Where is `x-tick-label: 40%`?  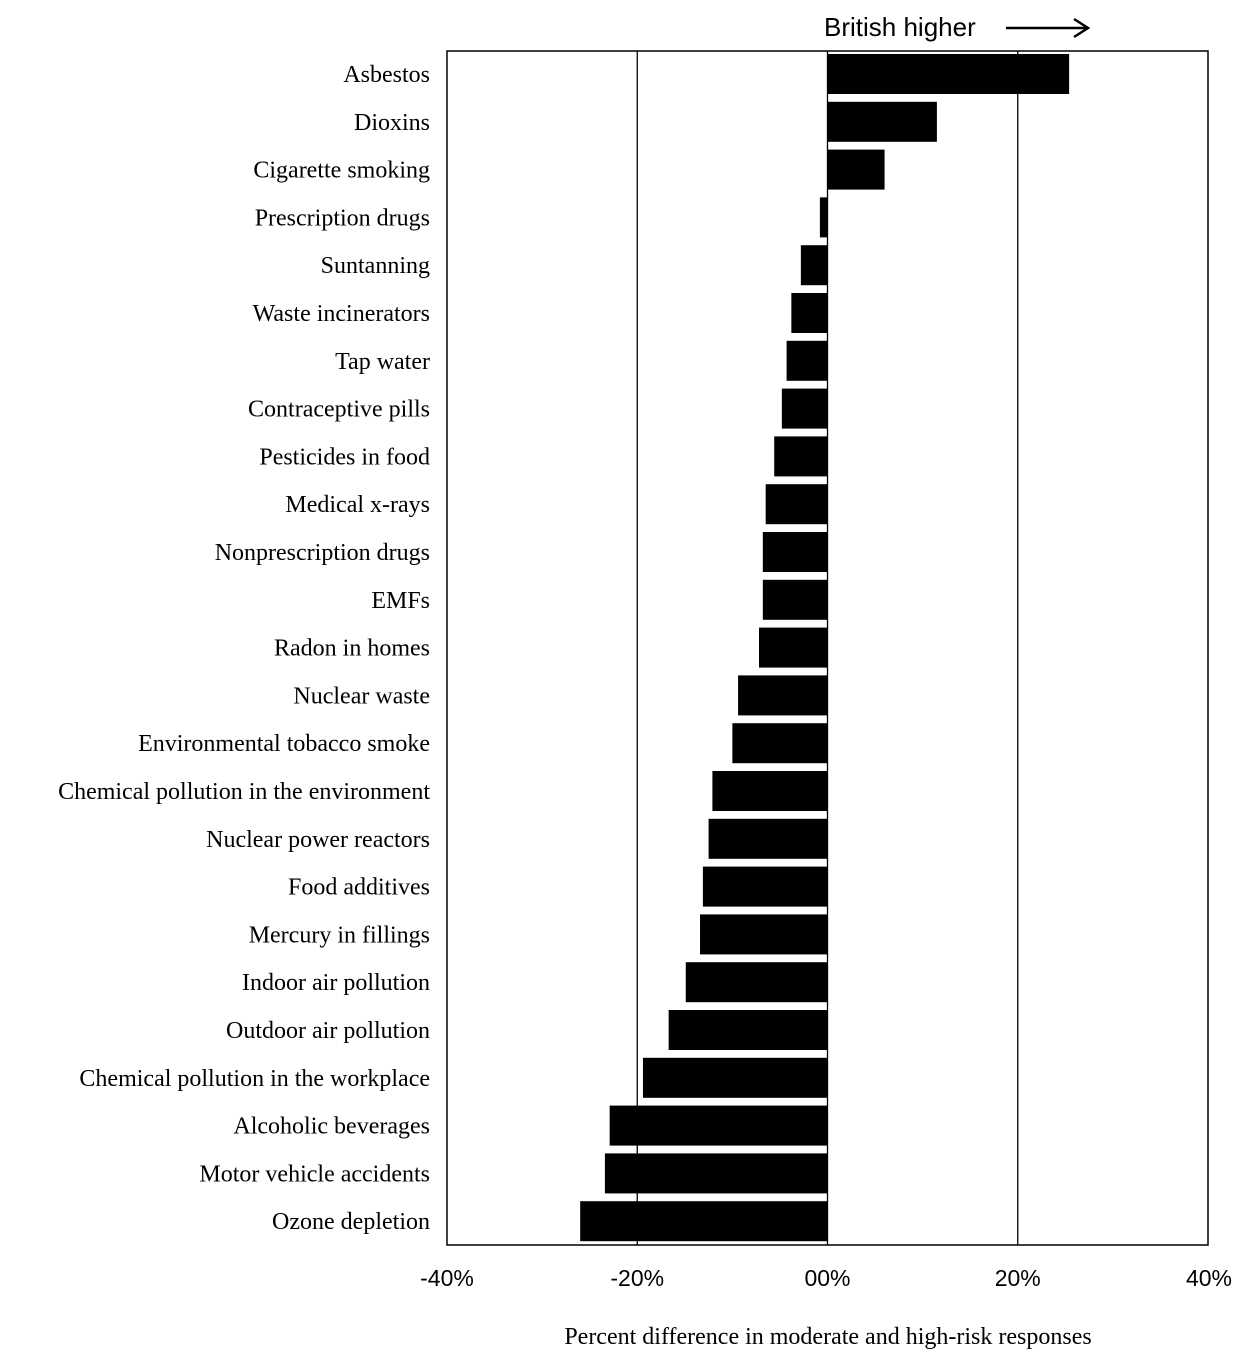
x-tick-label: 40% is located at coordinates (1209, 1278).